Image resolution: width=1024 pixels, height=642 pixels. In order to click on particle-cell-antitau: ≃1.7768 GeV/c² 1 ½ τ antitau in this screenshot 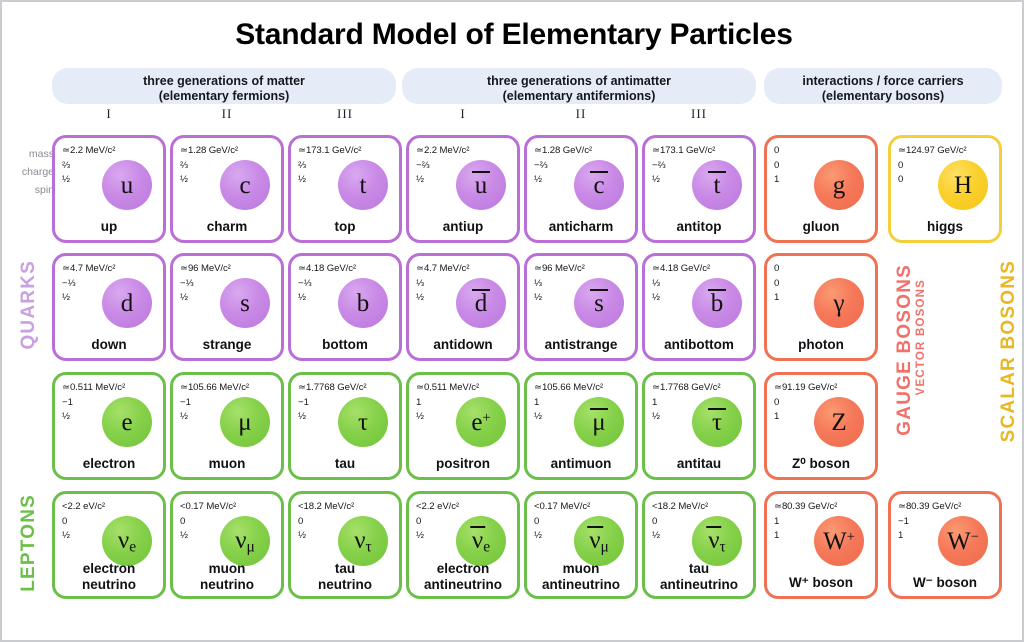, I will do `click(699, 426)`.